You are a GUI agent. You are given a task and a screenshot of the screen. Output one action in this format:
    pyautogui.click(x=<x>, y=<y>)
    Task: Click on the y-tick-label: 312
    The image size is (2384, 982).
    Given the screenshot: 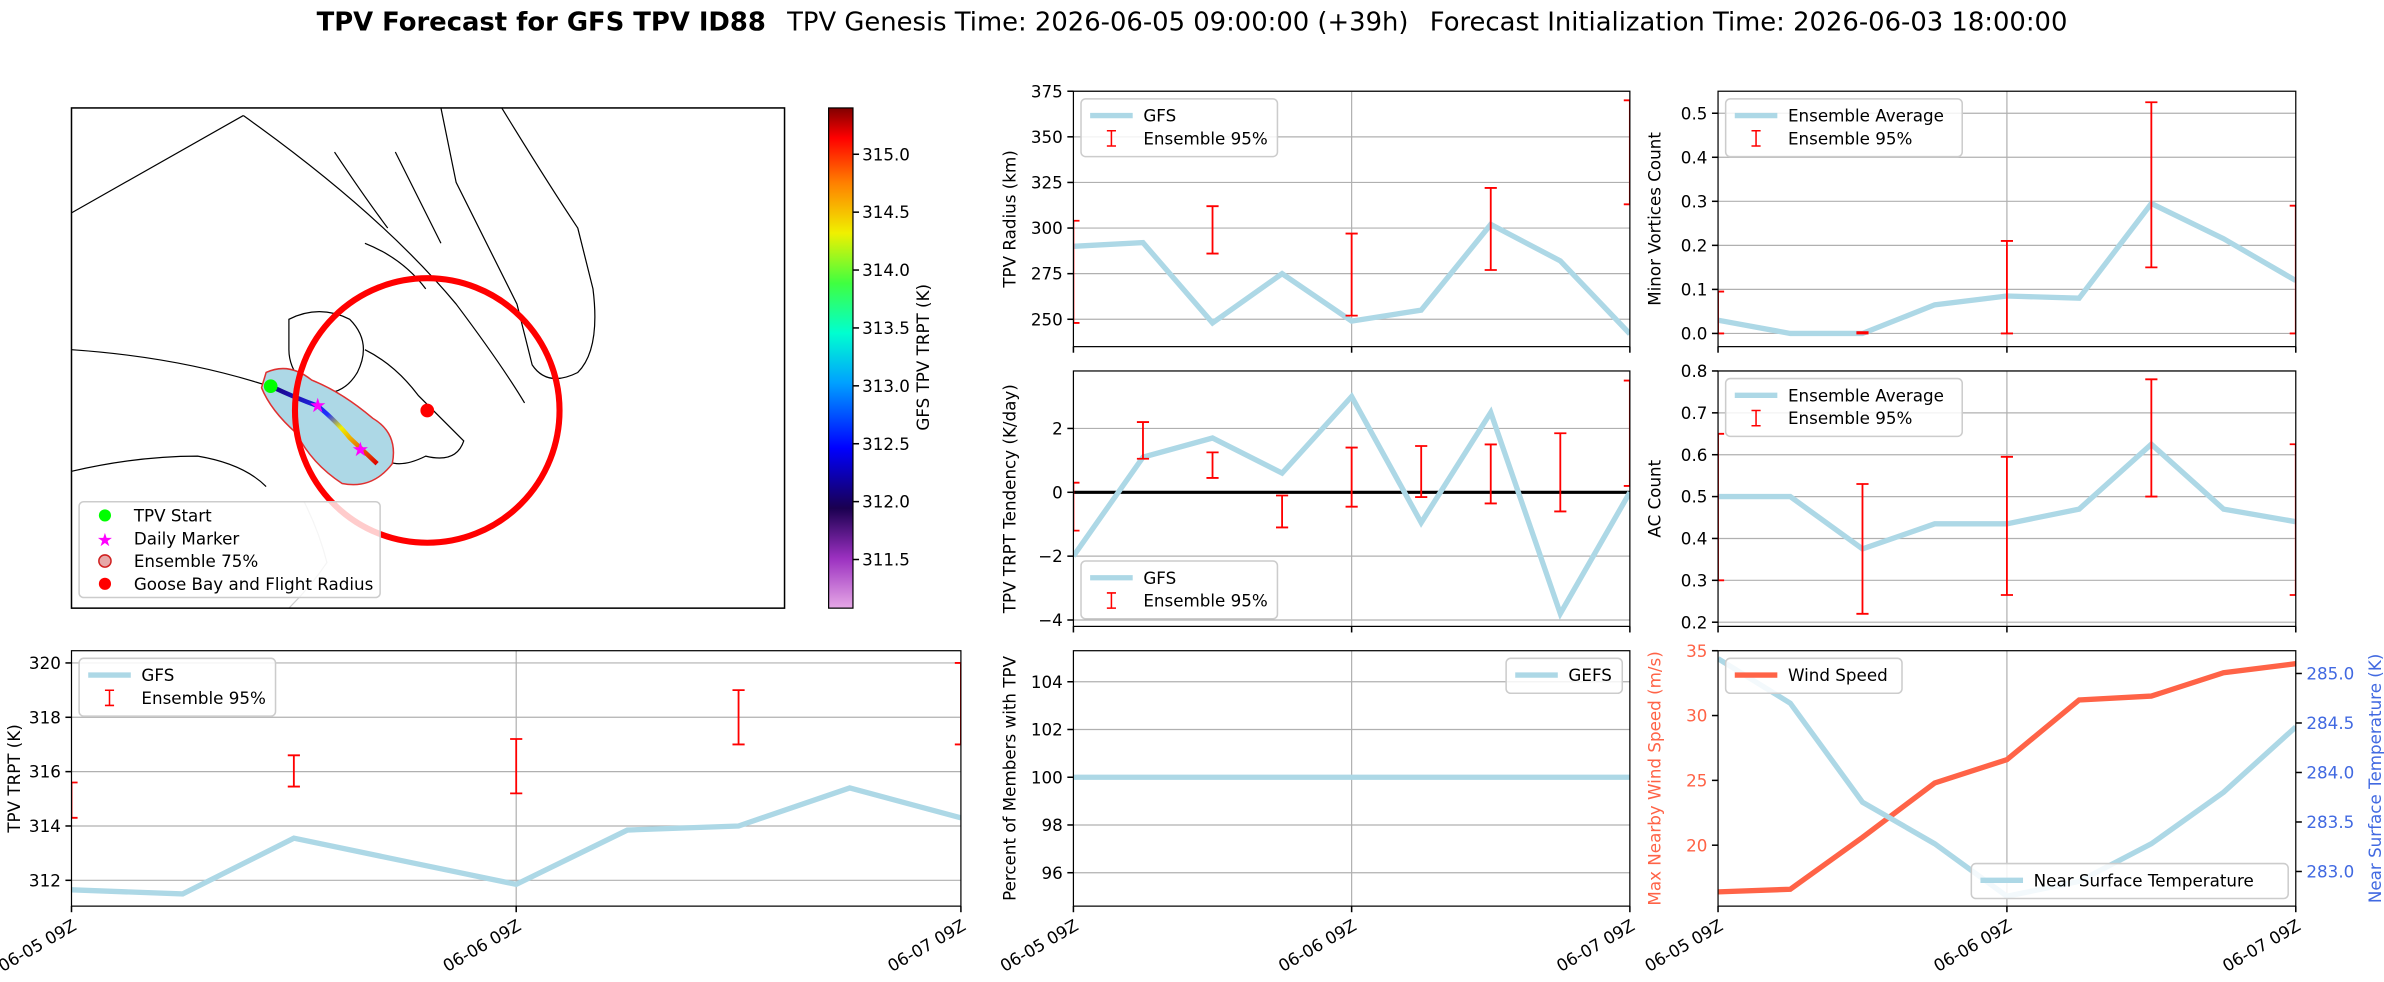 What is the action you would take?
    pyautogui.click(x=45, y=880)
    